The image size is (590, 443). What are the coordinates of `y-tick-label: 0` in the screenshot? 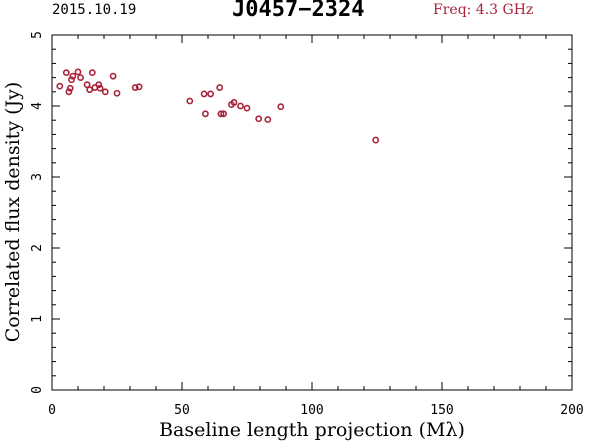 It's located at (37, 390).